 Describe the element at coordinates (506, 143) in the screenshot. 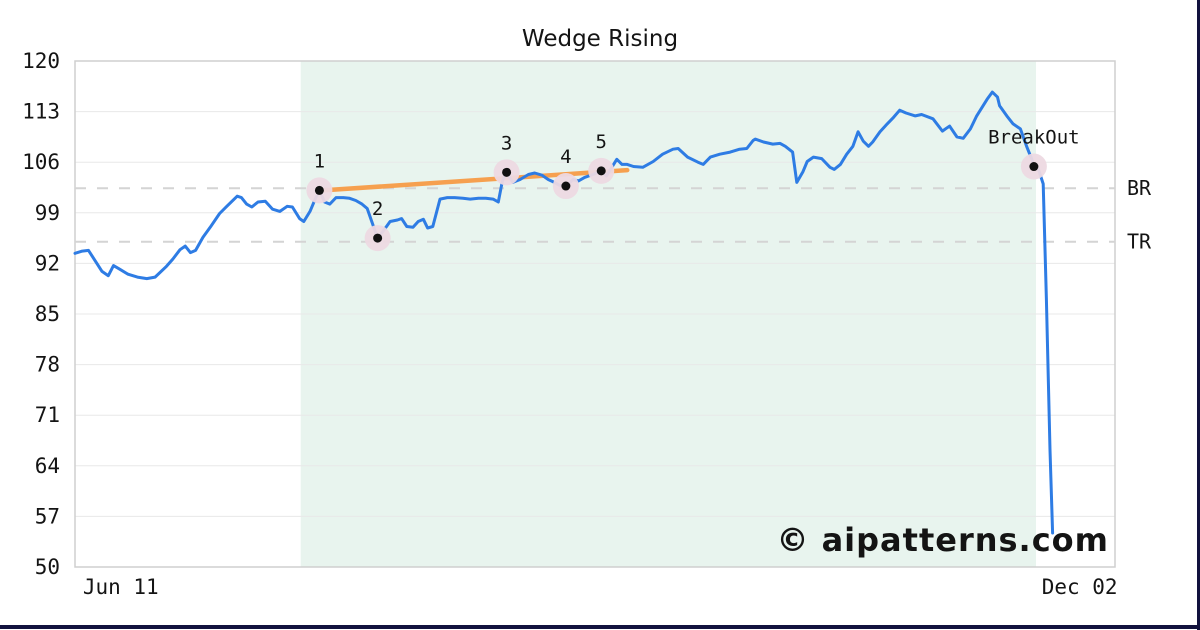

I see `marker-label: 3` at that location.